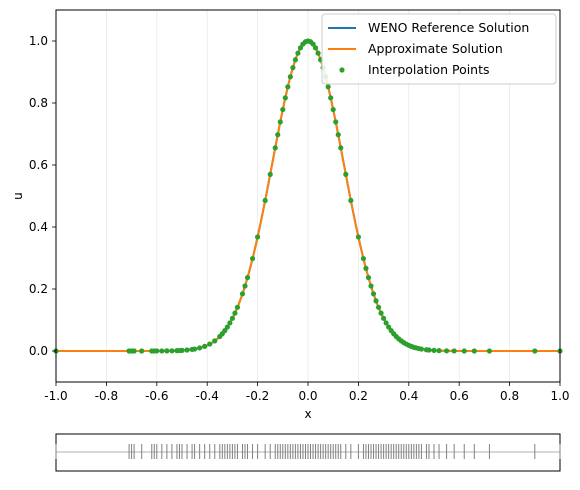 The height and width of the screenshot is (490, 580). I want to click on x-tick-label-7: 0.4, so click(408, 396).